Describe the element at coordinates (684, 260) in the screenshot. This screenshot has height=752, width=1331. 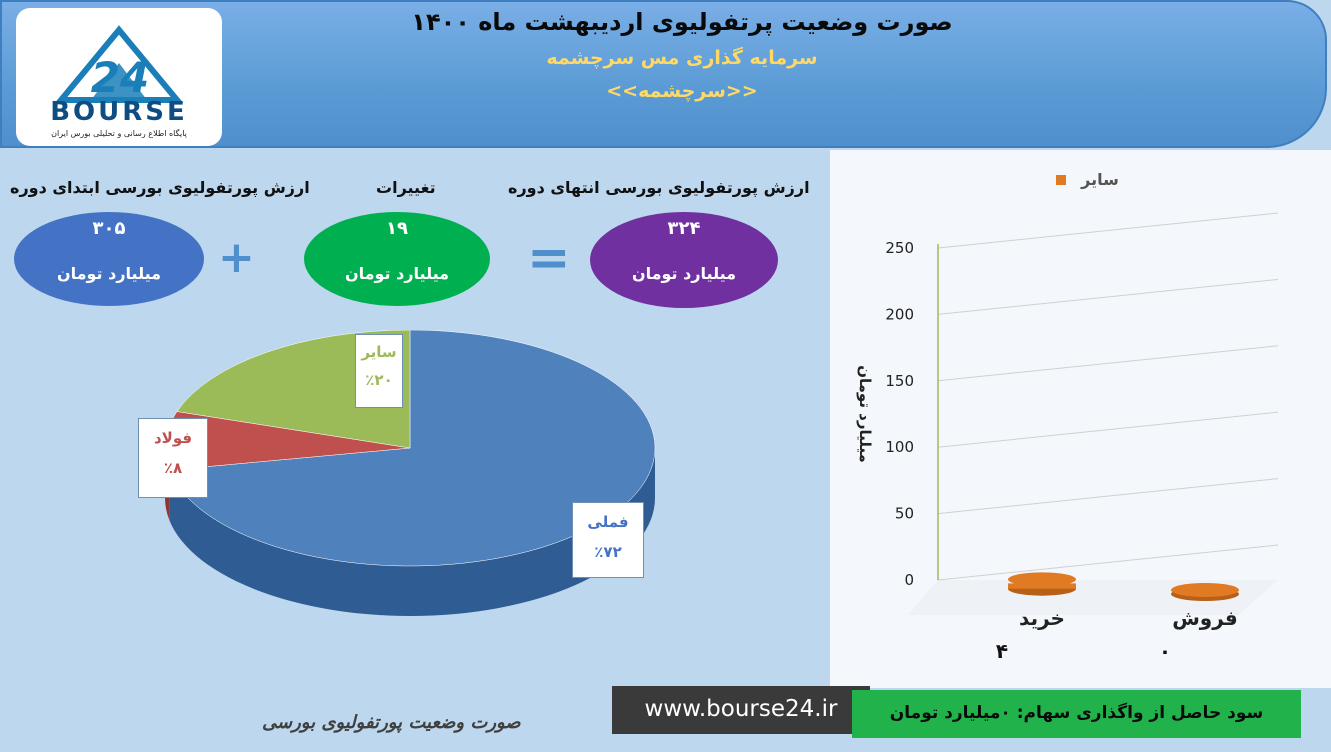
I see `end-value-ellipse: ۳۲۴ میلیارد تومان` at that location.